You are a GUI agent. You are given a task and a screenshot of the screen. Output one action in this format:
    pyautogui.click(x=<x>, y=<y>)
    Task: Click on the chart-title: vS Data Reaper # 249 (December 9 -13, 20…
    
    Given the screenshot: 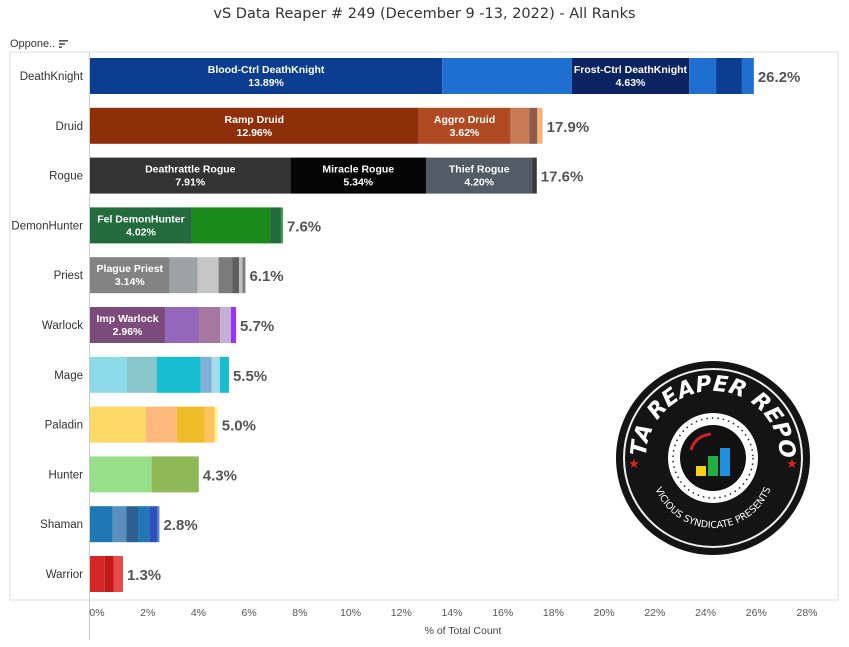 What is the action you would take?
    pyautogui.click(x=424, y=14)
    